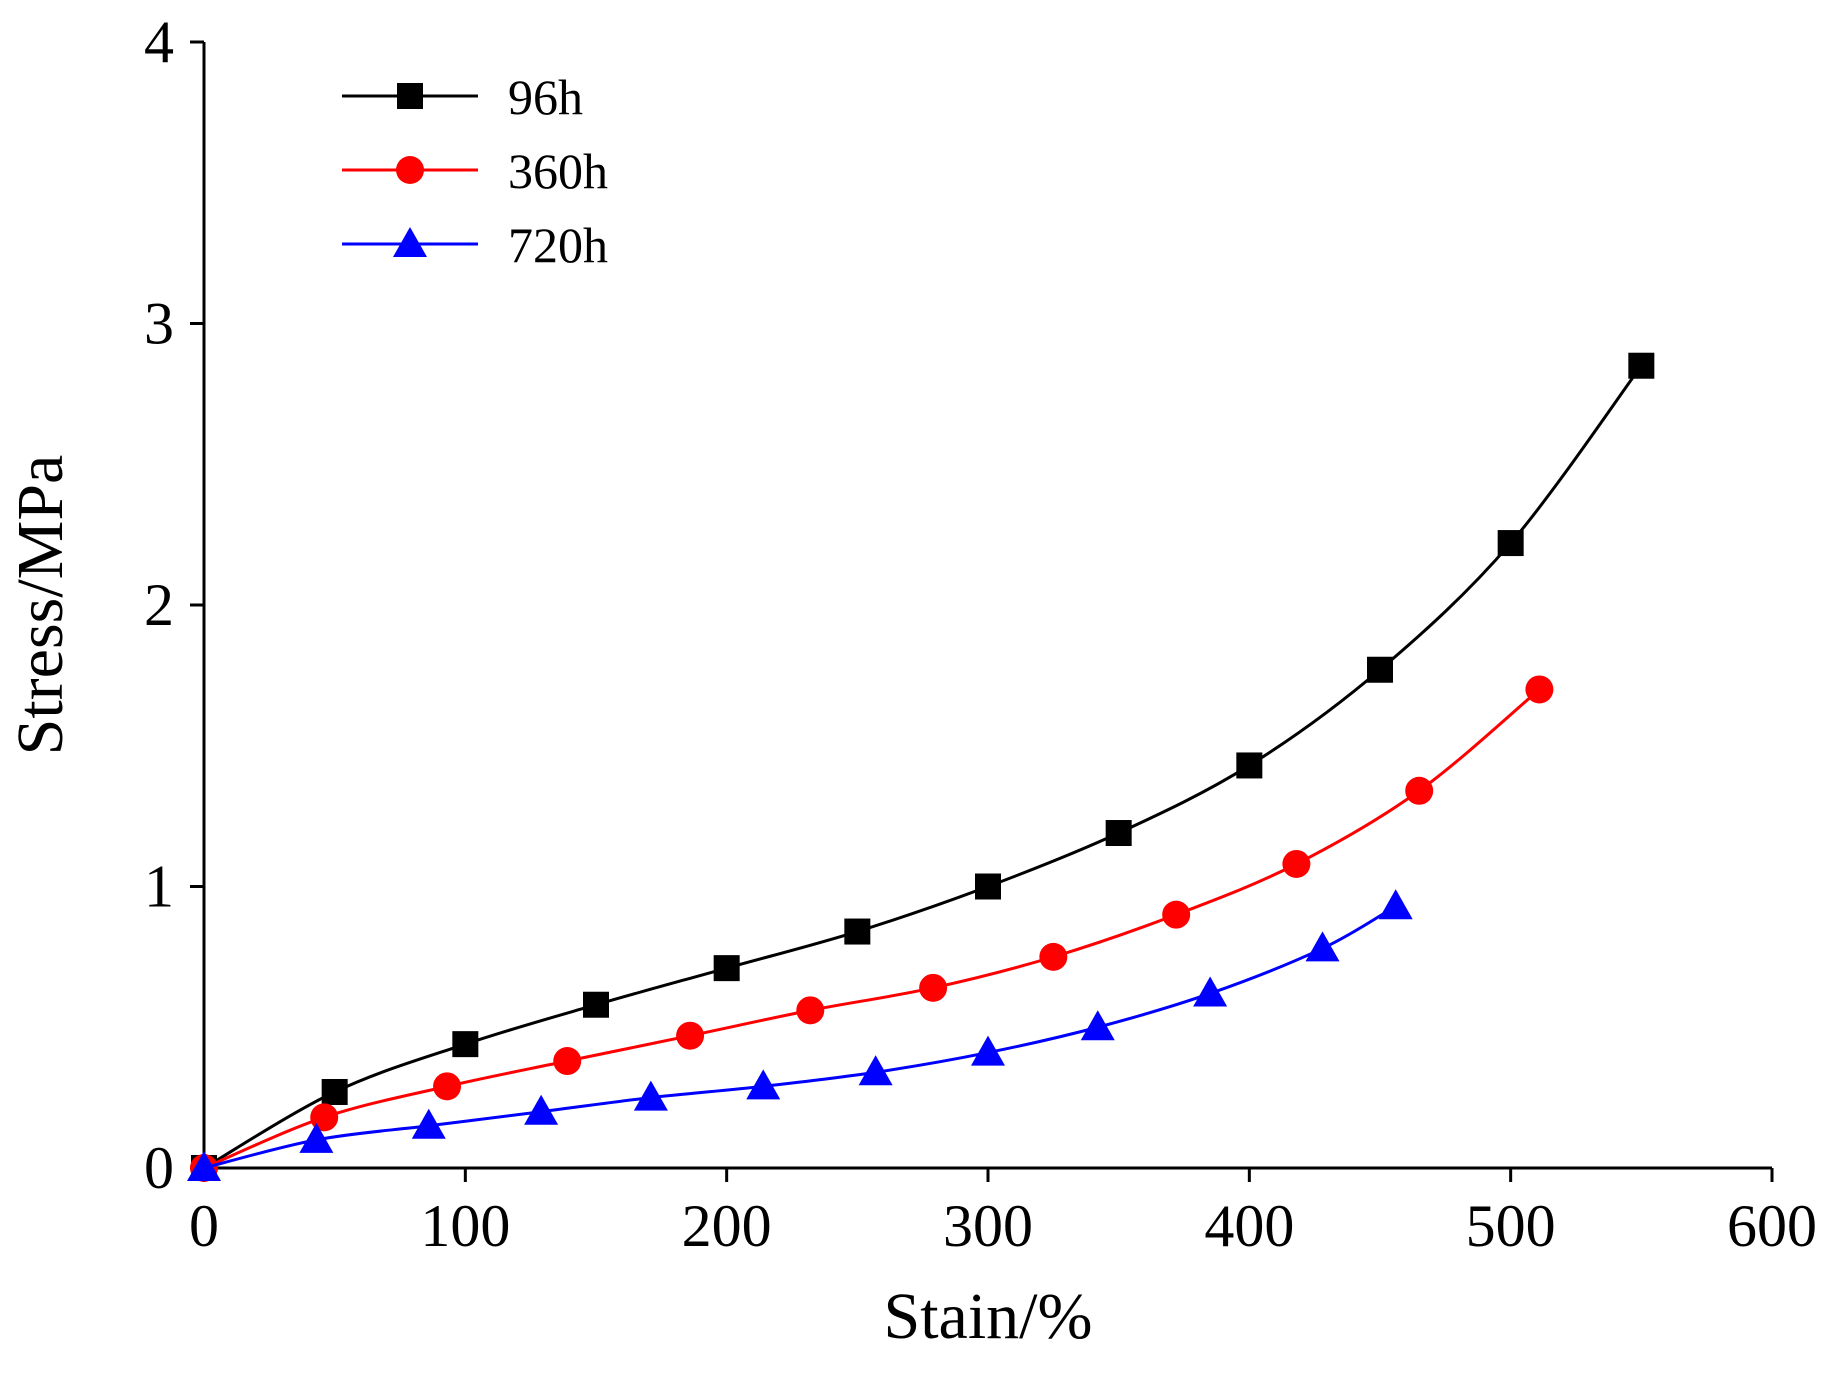  I want to click on series-720h, so click(800, 1035).